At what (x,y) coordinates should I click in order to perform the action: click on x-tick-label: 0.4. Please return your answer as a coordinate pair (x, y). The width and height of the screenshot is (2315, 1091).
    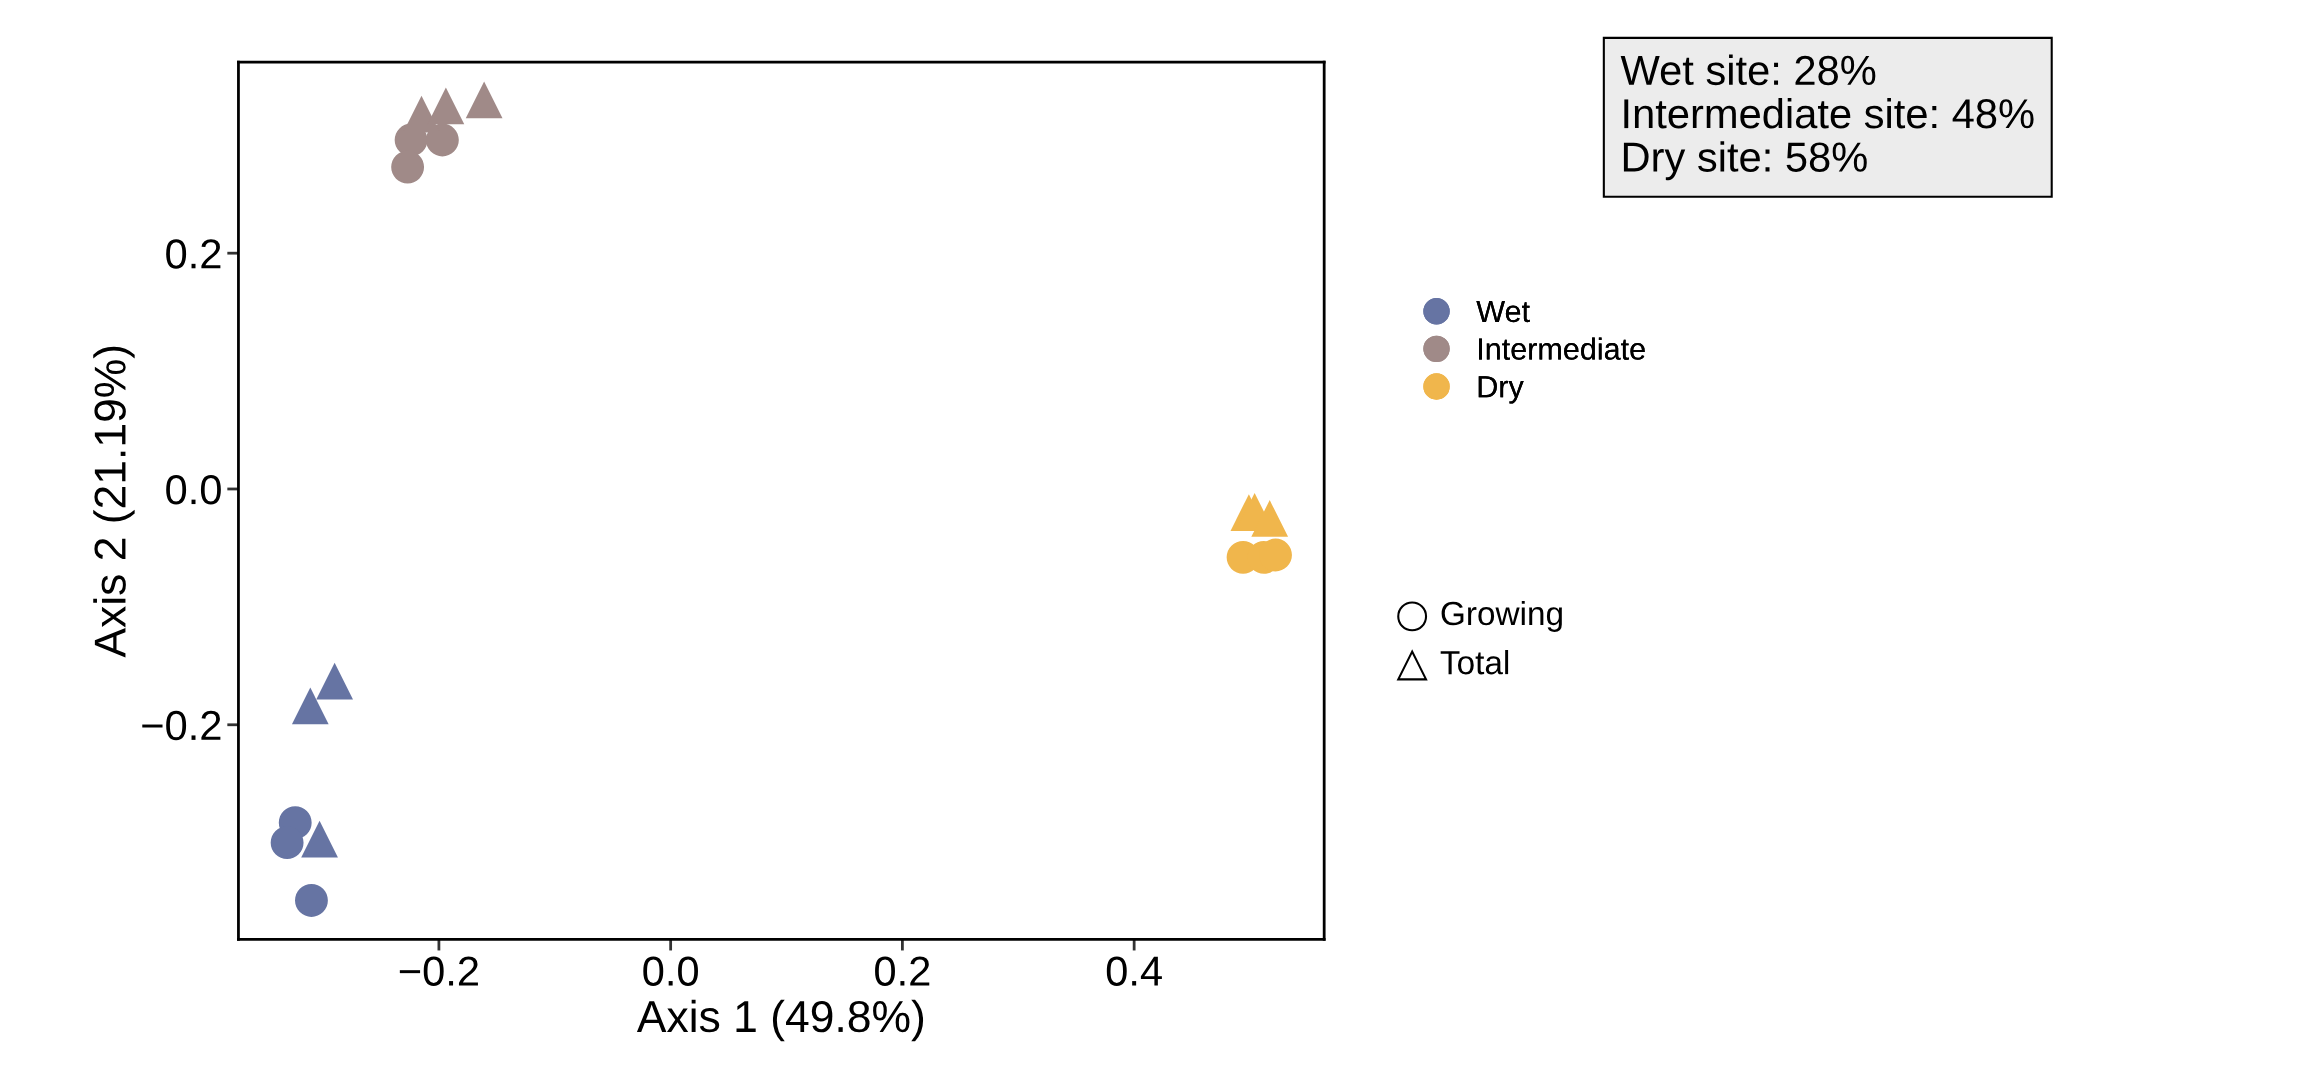
    Looking at the image, I should click on (1134, 971).